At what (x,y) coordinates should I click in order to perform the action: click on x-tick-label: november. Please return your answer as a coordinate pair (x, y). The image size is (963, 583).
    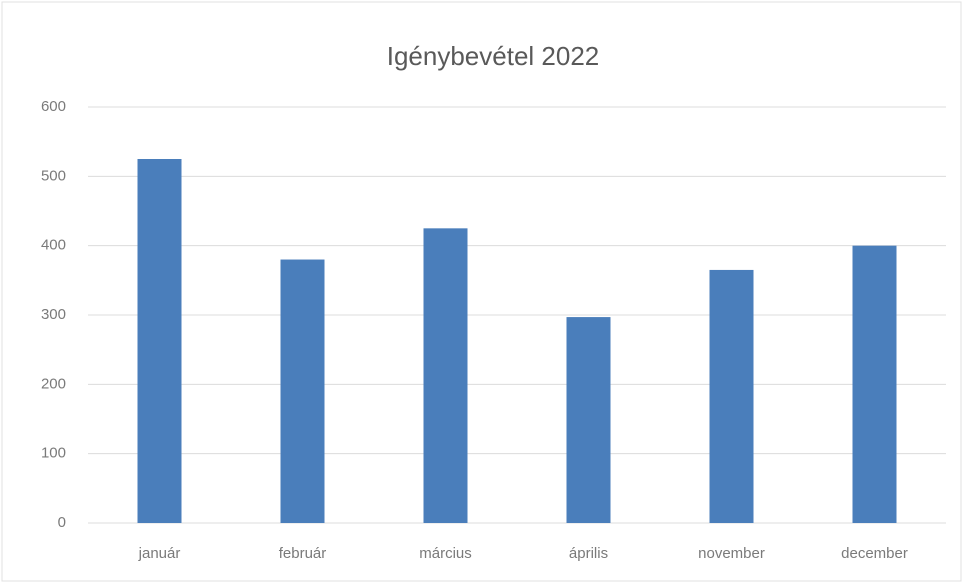
    Looking at the image, I should click on (731, 553).